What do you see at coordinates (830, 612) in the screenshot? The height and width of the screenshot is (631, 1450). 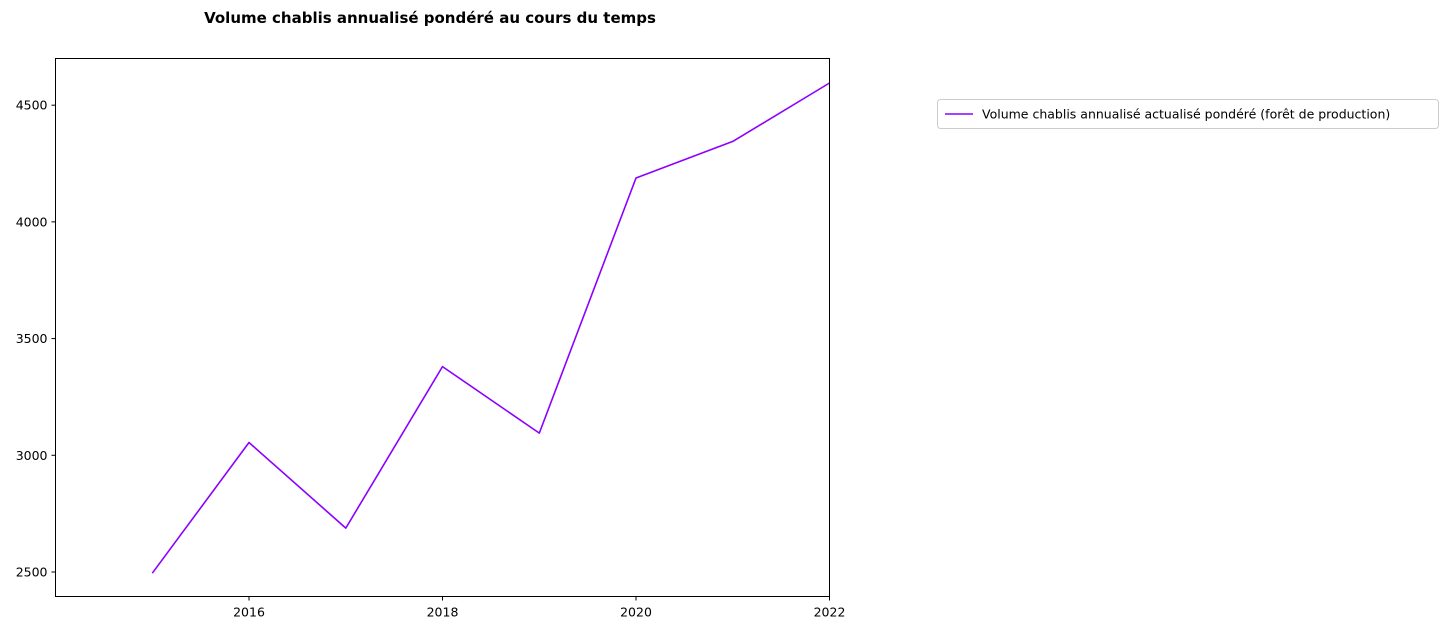 I see `x-tick-label: 2022` at bounding box center [830, 612].